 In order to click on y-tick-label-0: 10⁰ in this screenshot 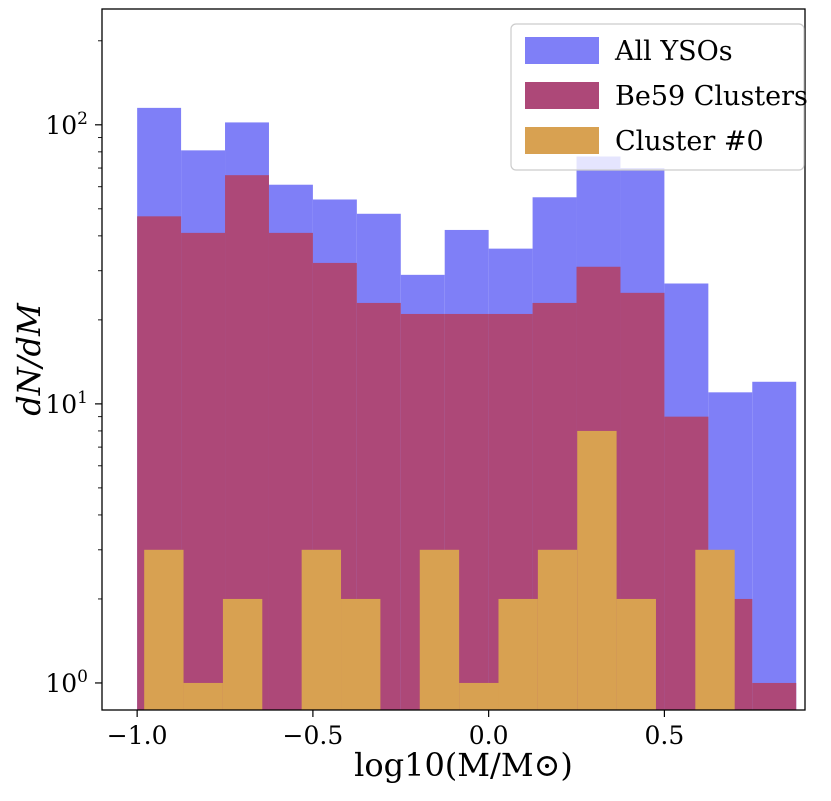, I will do `click(66, 682)`.